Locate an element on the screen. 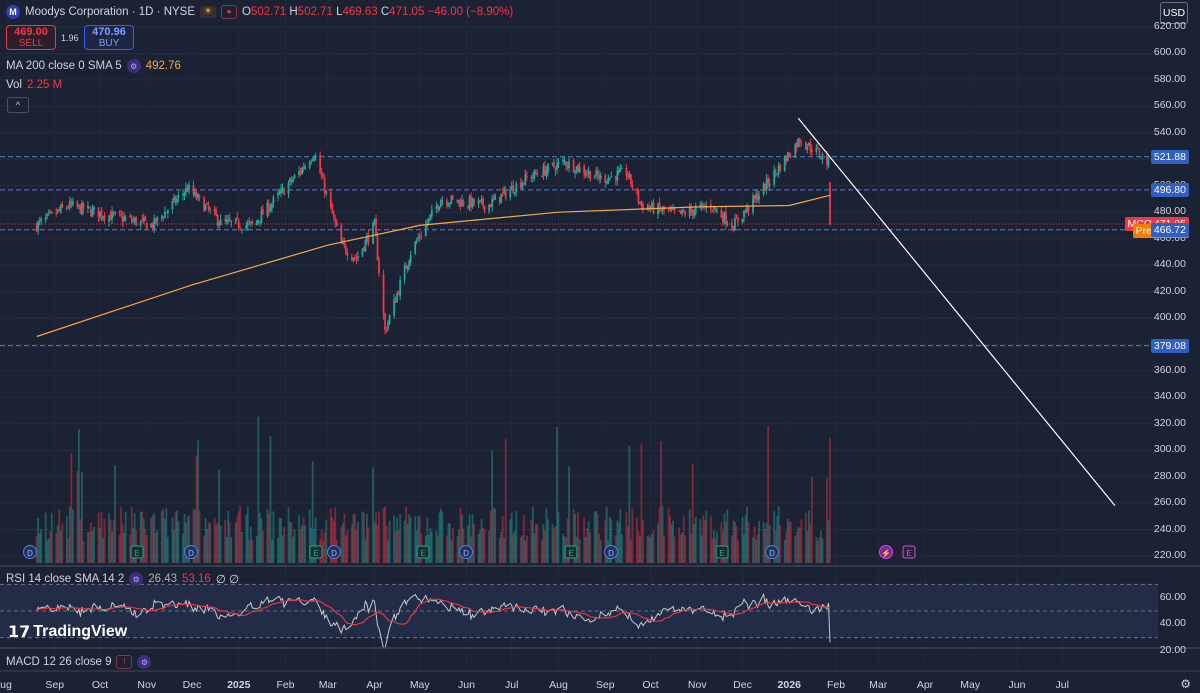 This screenshot has width=1200, height=693. collapse-legend-button: ^ is located at coordinates (18, 105).